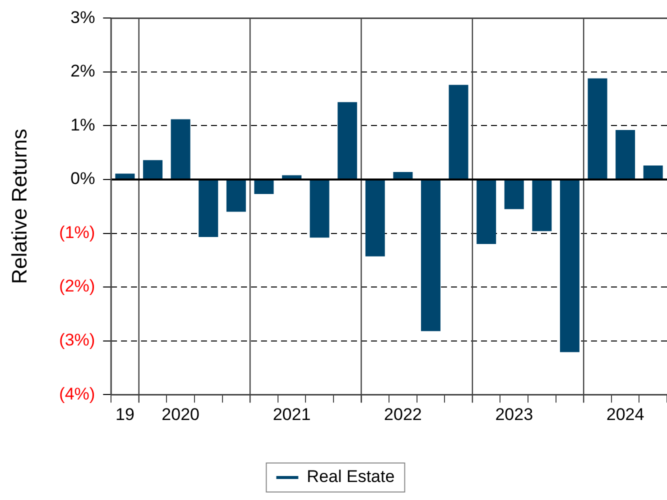 Image resolution: width=667 pixels, height=500 pixels. I want to click on y-tick-label: (2%), so click(77, 286).